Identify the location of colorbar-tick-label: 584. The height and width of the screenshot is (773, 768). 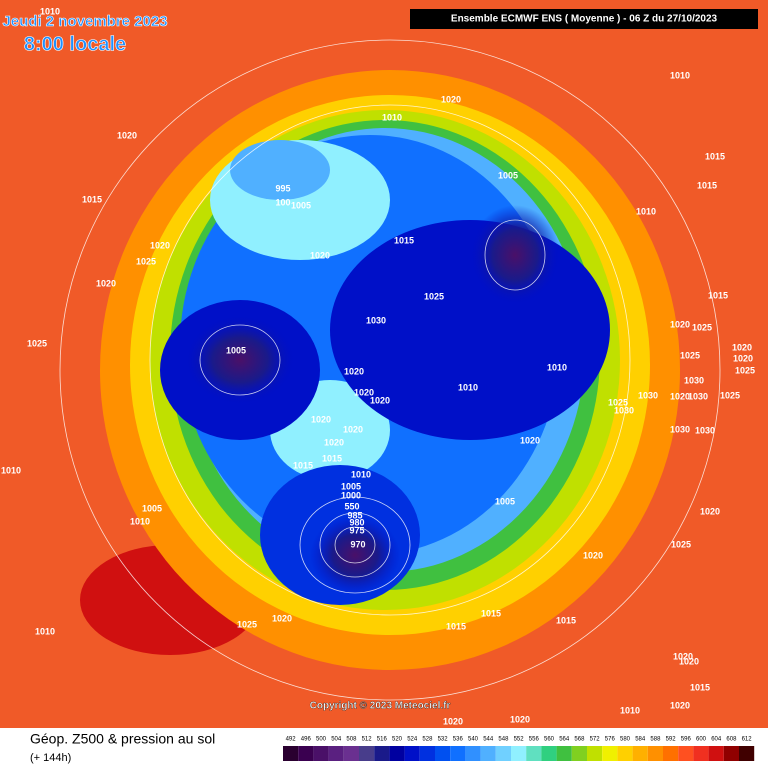
(640, 740).